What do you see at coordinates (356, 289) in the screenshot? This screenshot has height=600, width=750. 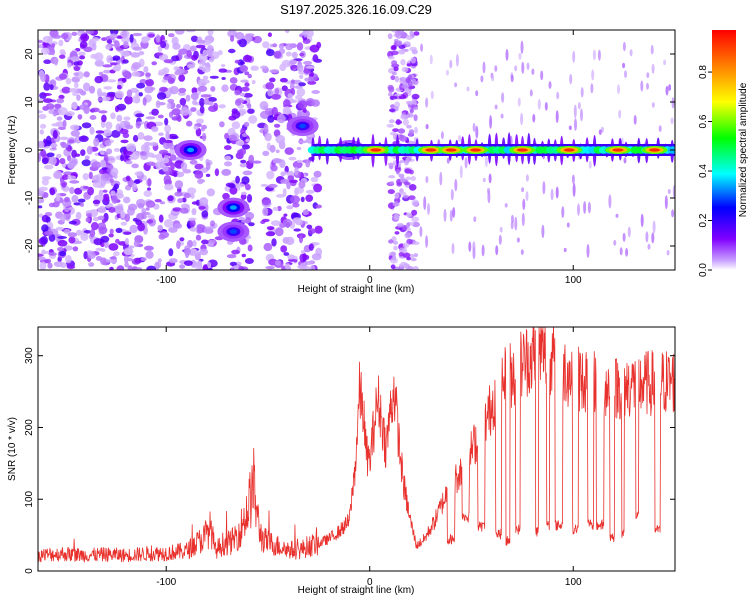 I see `spectrogram-xlabel: Height of straight line (km)` at bounding box center [356, 289].